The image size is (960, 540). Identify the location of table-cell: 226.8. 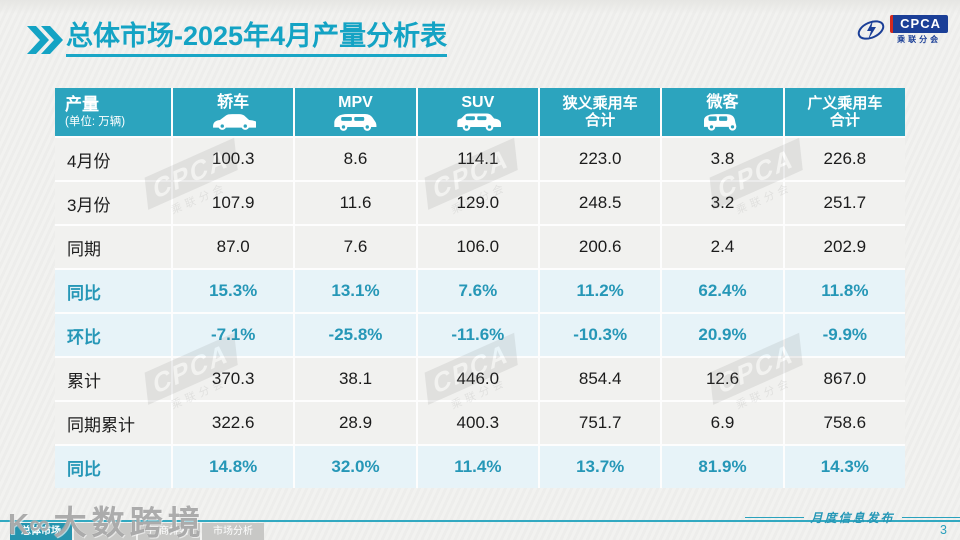
(844, 159).